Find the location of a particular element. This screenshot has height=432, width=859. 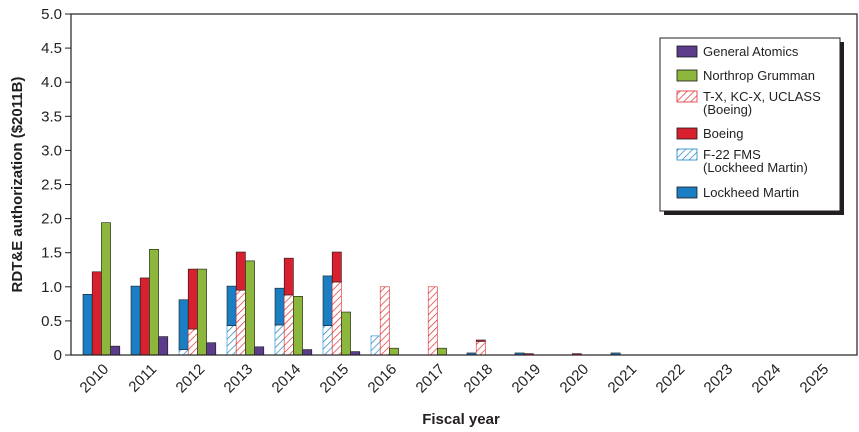

legend-label-boeing: Boeing is located at coordinates (723, 133).